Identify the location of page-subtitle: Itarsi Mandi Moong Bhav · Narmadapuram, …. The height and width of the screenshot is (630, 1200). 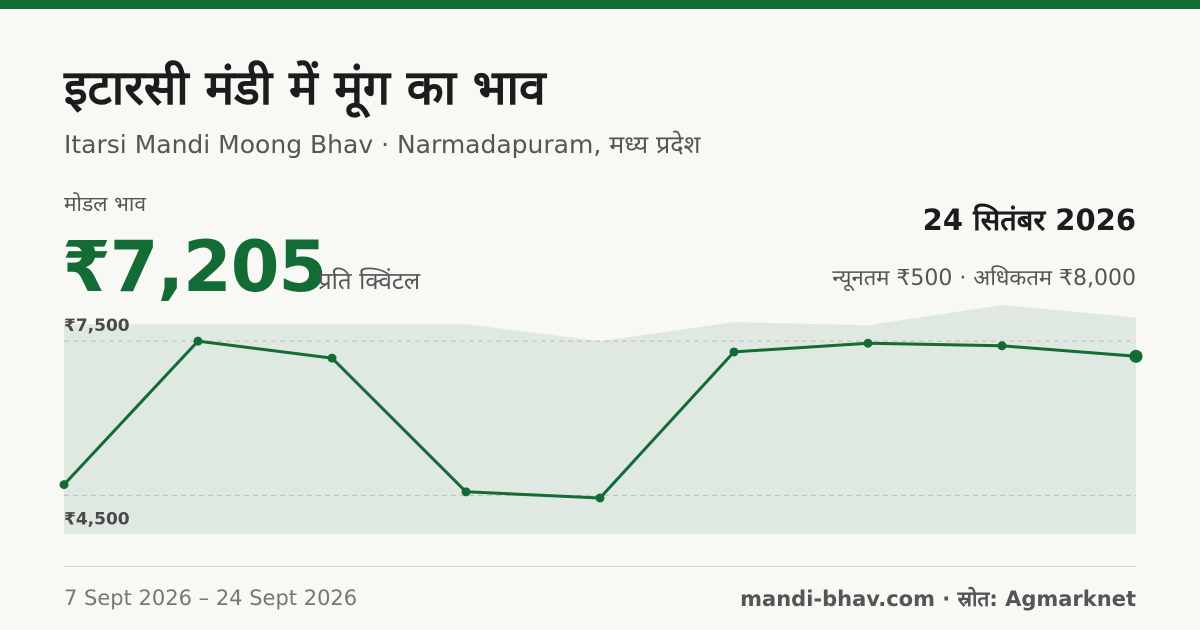
(382, 144).